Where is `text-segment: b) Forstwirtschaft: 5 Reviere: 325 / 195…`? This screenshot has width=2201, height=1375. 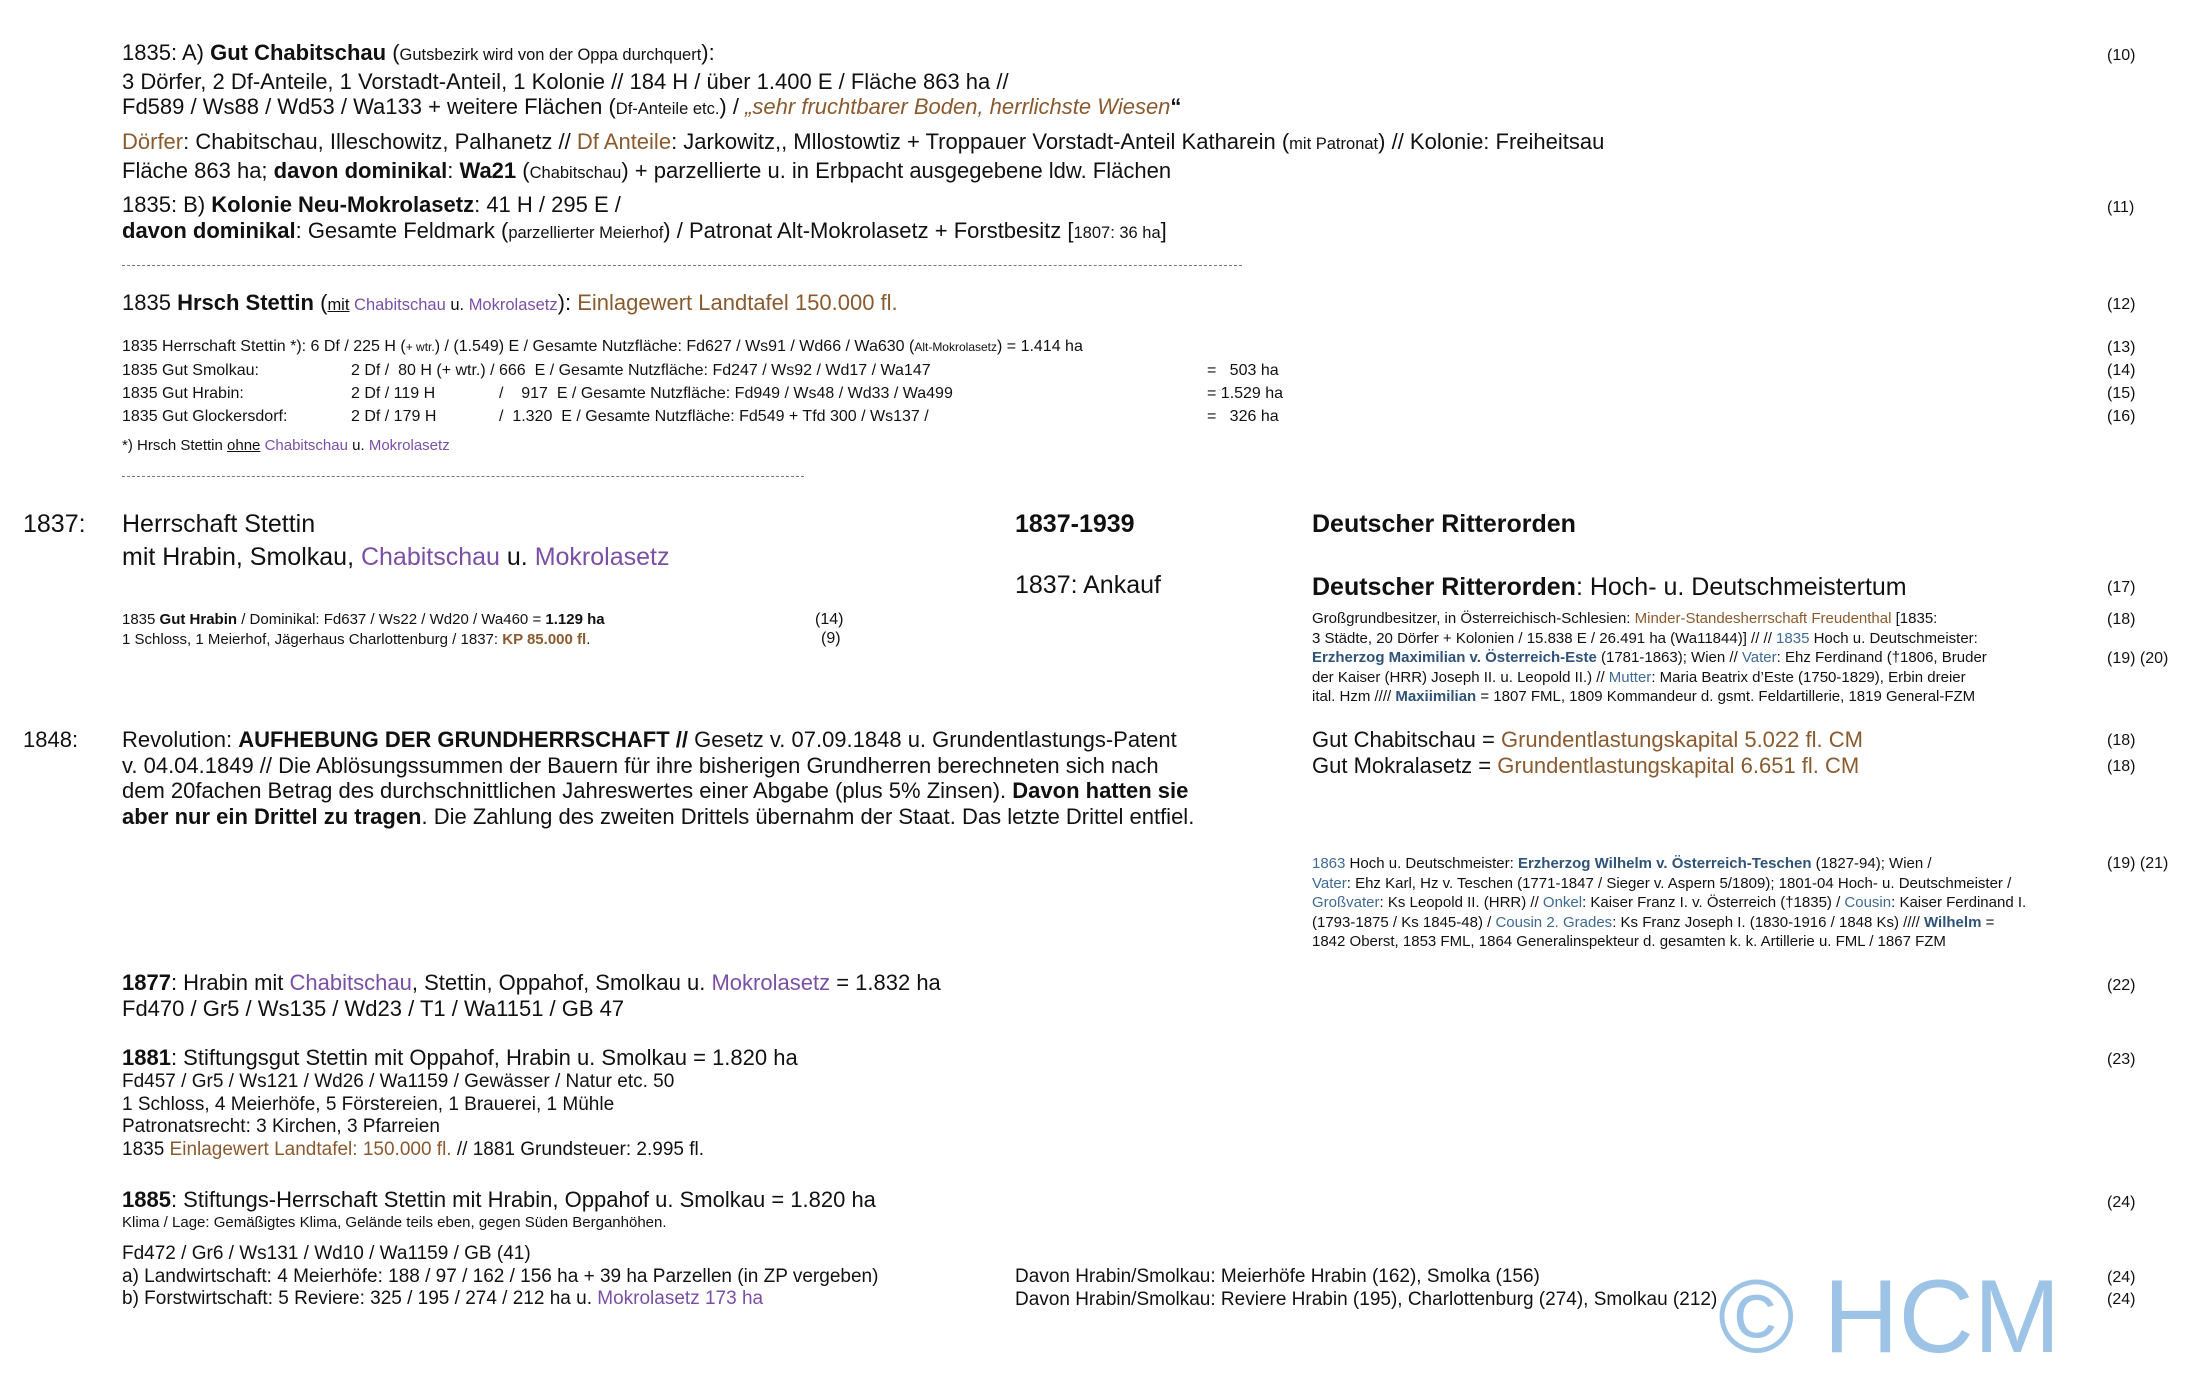 text-segment: b) Forstwirtschaft: 5 Reviere: 325 / 195… is located at coordinates (360, 1299).